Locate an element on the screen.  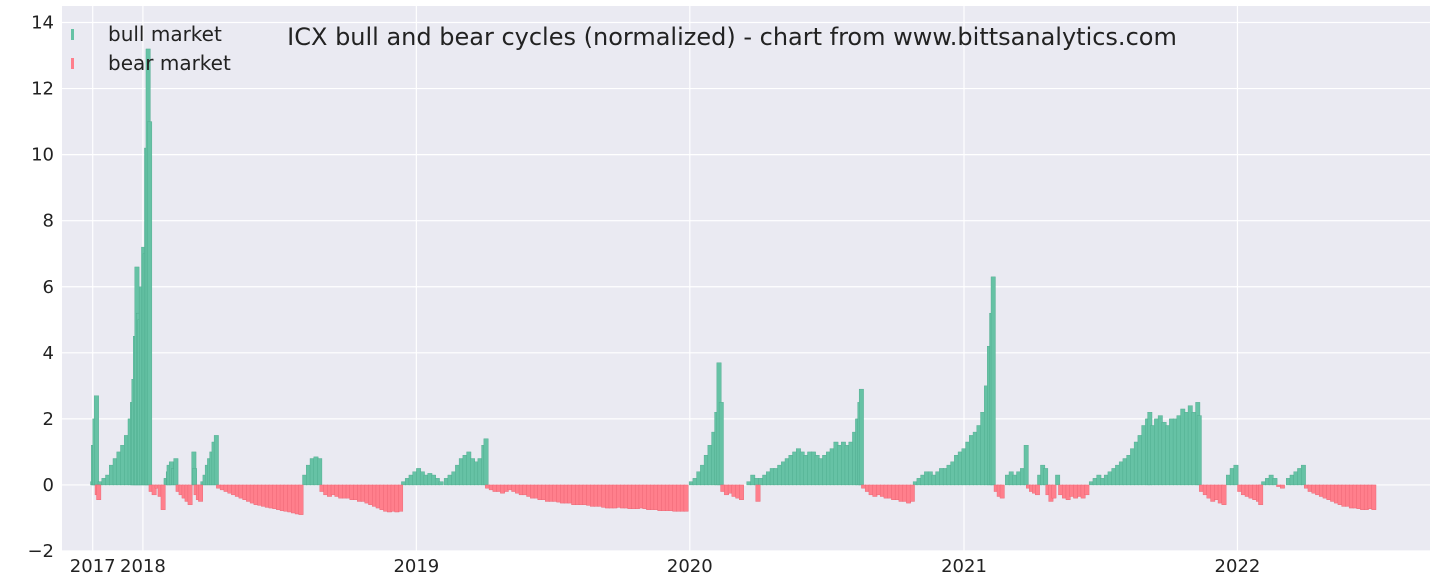
y-tick-label: 10 is located at coordinates (42, 155).